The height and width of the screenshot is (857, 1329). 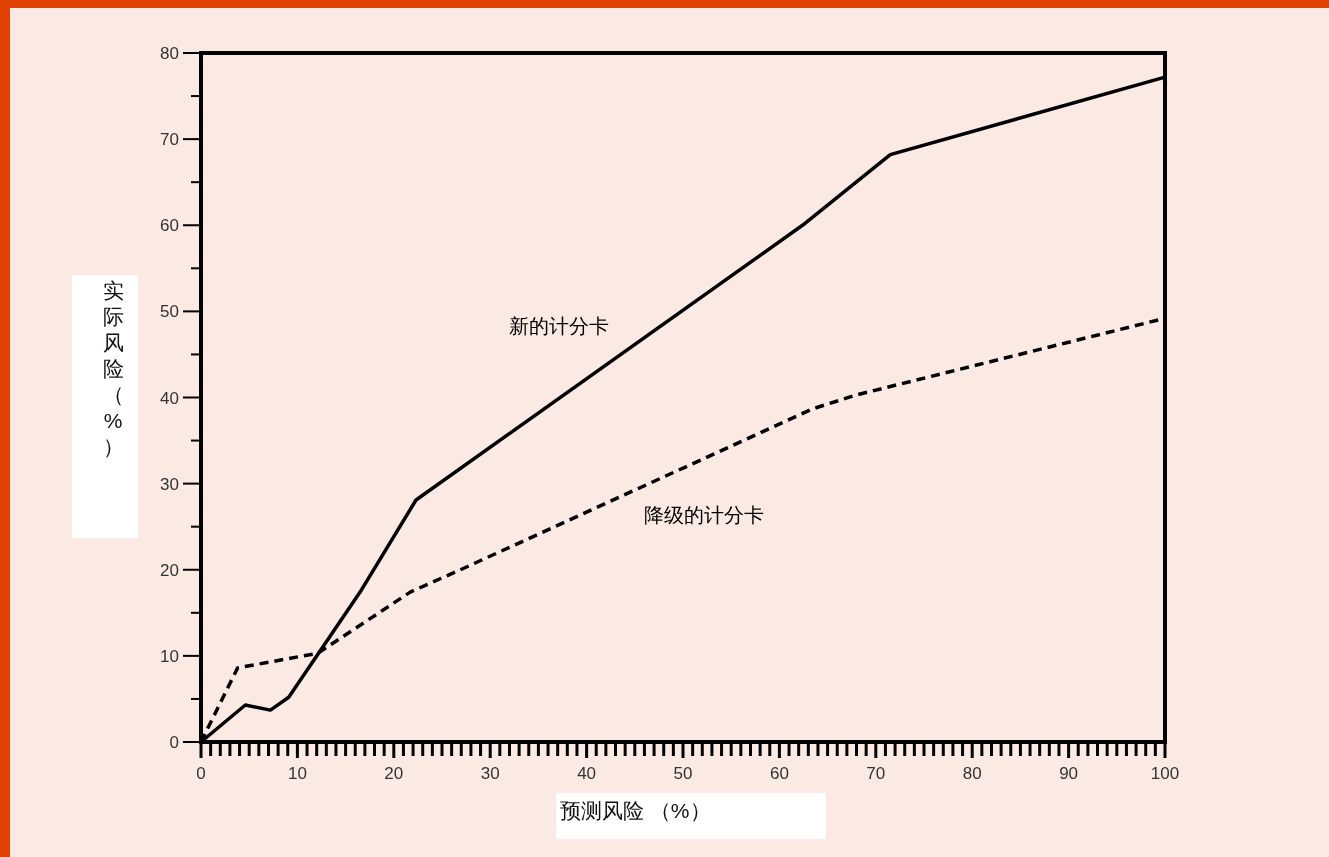 What do you see at coordinates (779, 773) in the screenshot?
I see `x-tick-label: 60` at bounding box center [779, 773].